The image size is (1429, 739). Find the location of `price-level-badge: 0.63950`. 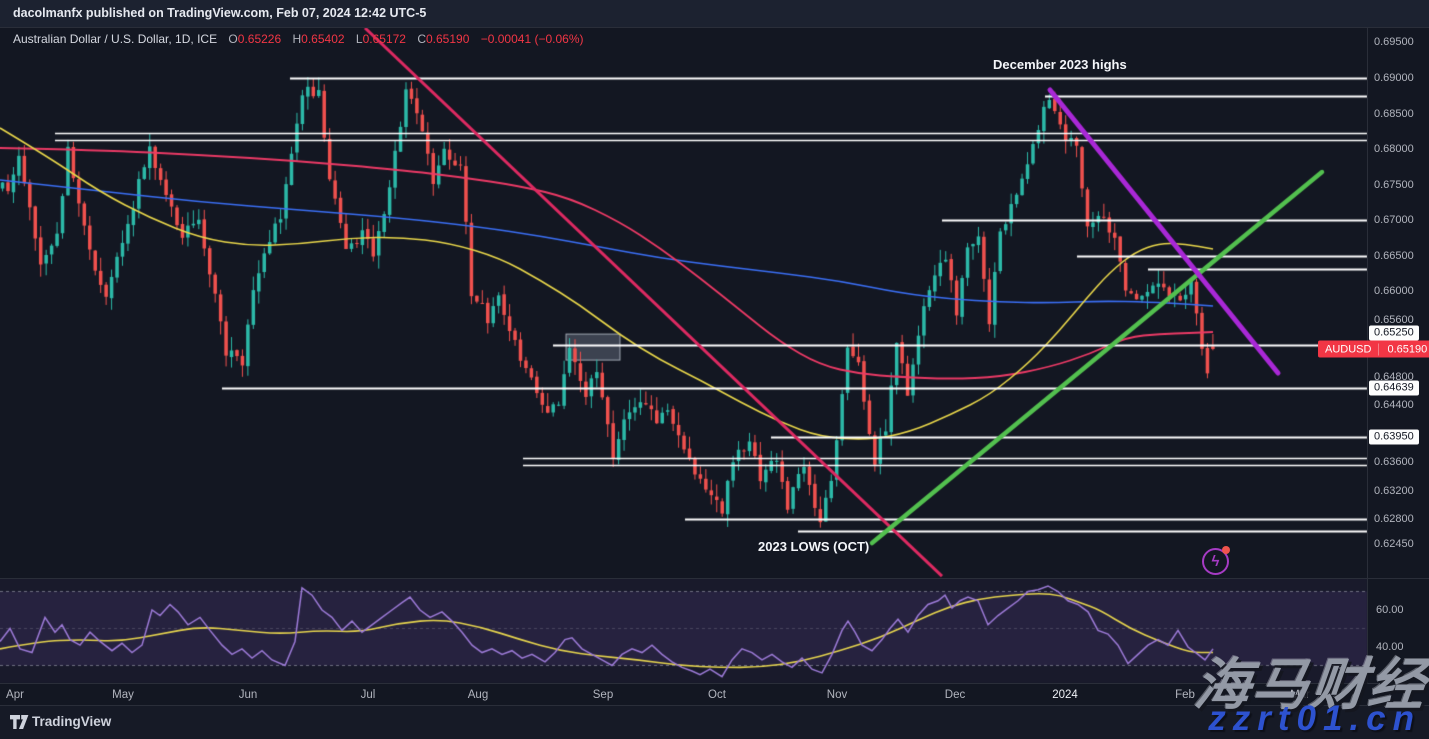

price-level-badge: 0.63950 is located at coordinates (1394, 437).